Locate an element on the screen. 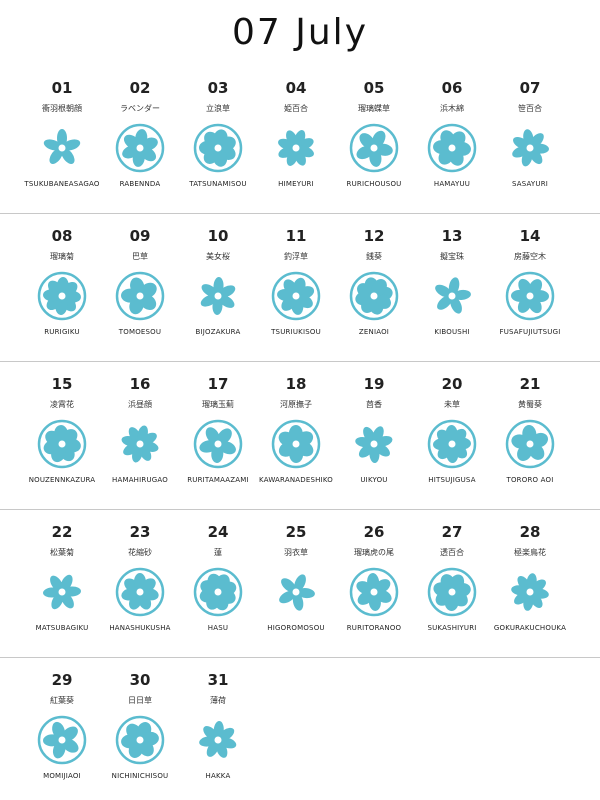 The image size is (600, 800). flower-name: 透百合 is located at coordinates (452, 552).